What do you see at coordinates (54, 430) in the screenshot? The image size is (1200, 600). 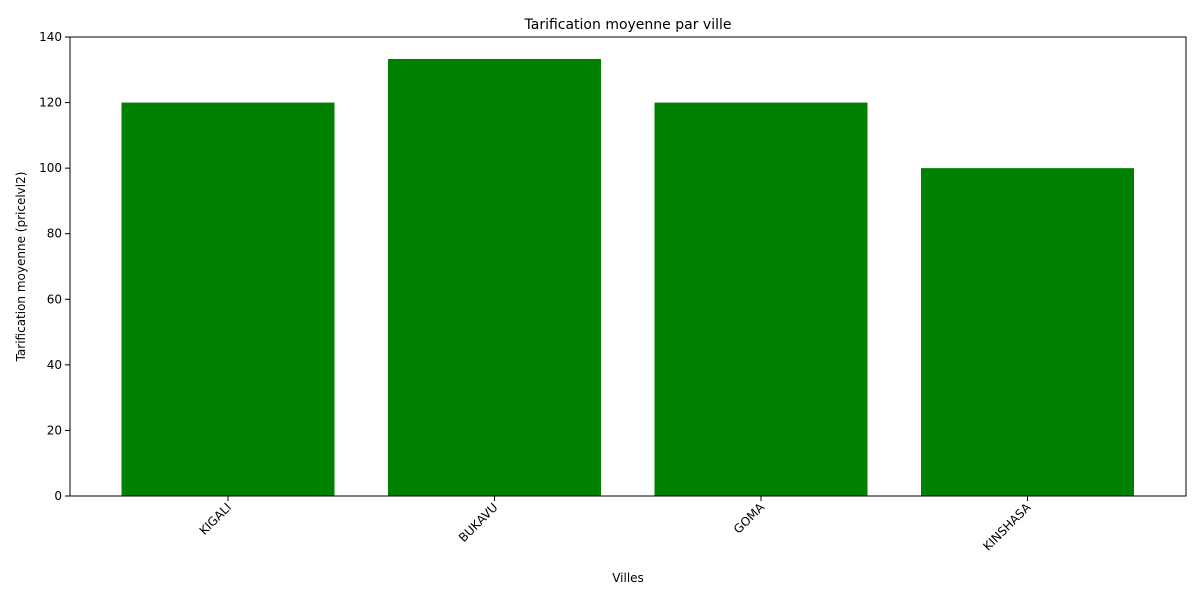 I see `y-tick-label: 20` at bounding box center [54, 430].